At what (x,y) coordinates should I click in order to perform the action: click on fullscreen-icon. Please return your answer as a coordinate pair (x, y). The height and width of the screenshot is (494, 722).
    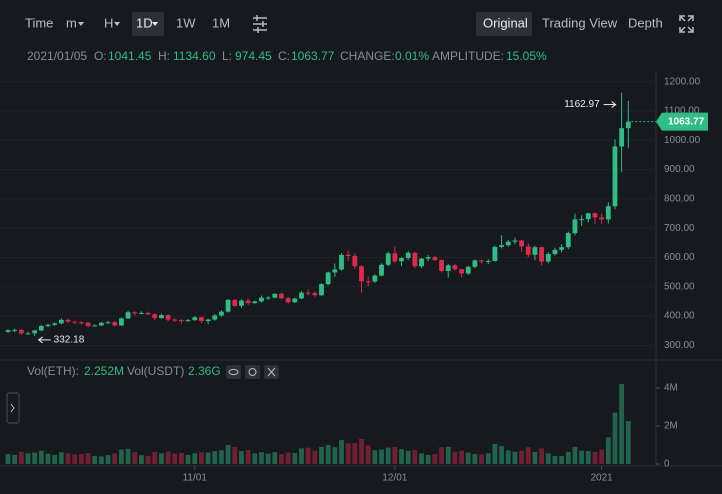
    Looking at the image, I should click on (686, 24).